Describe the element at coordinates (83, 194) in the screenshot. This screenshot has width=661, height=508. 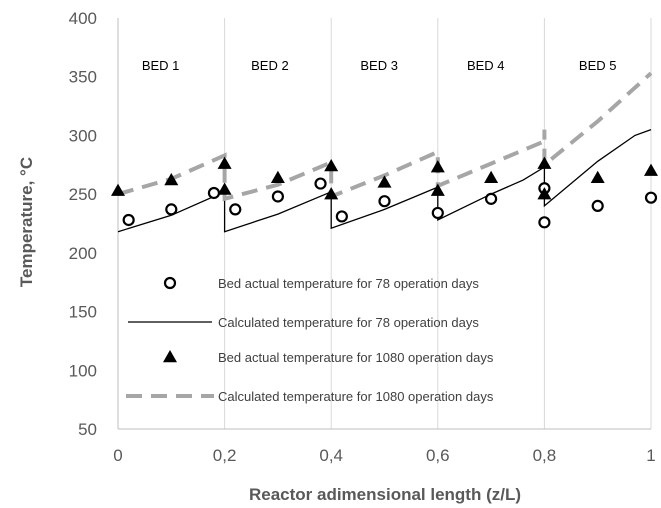
I see `y-tick-label: 250` at that location.